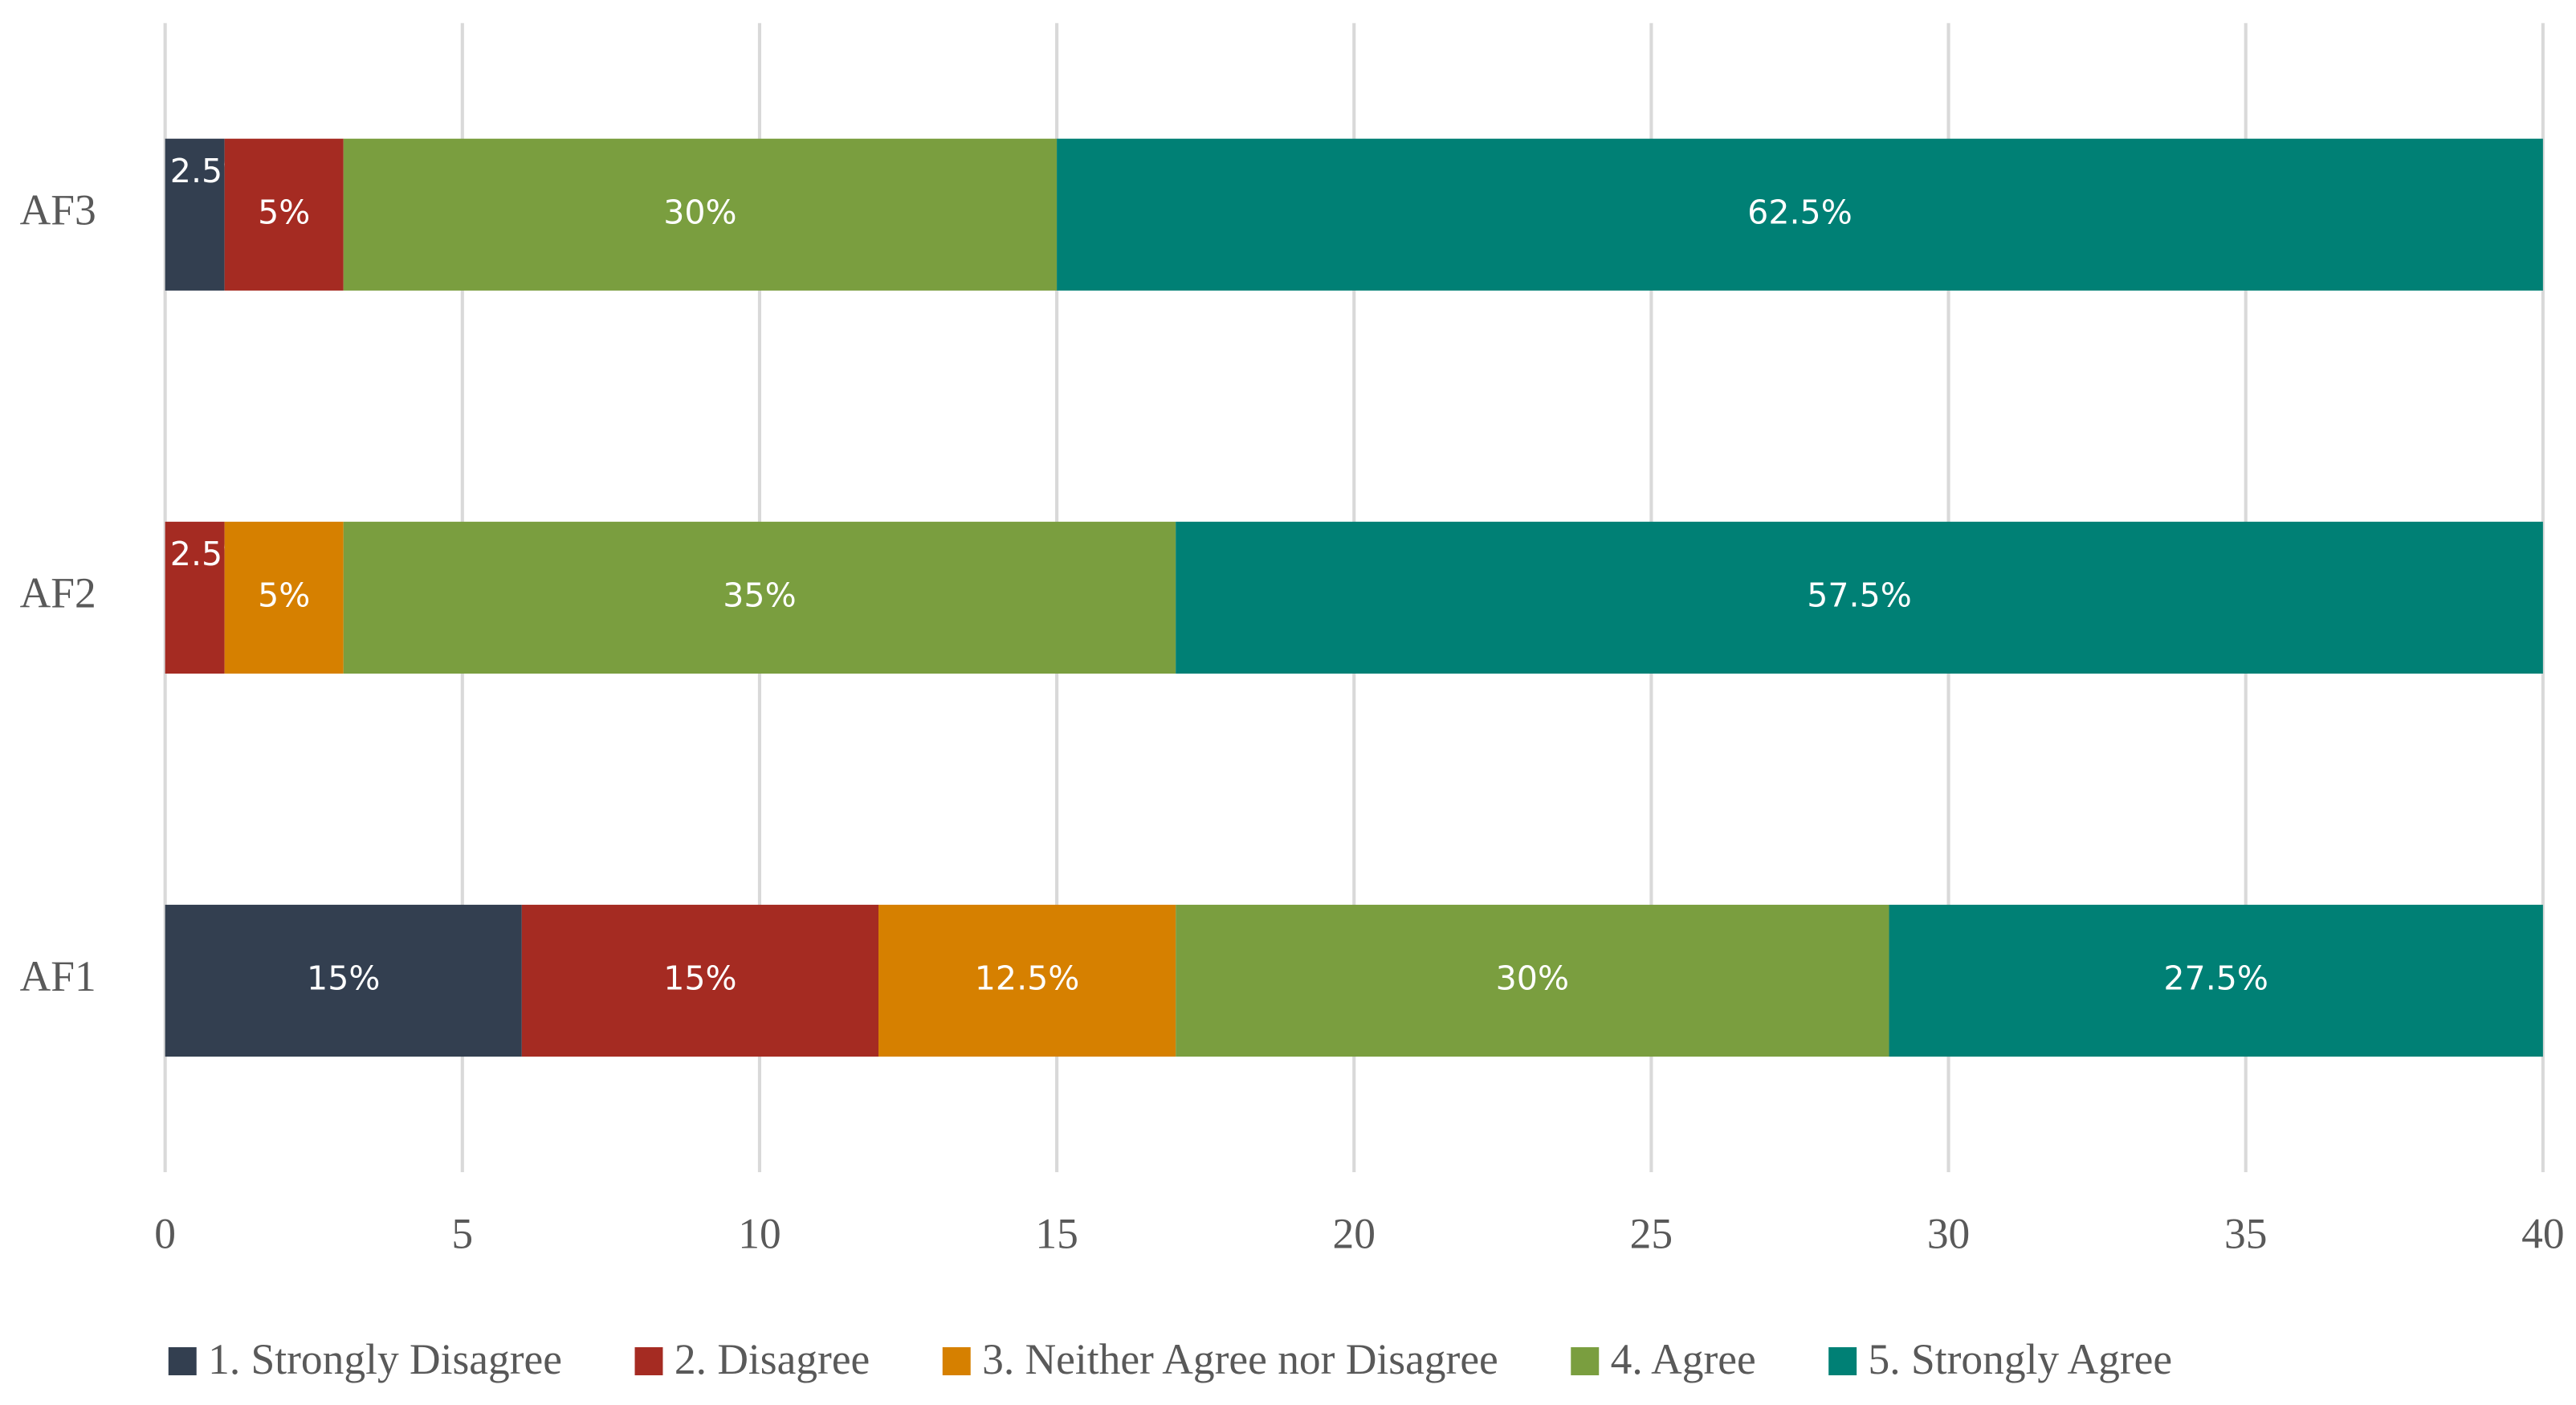 This screenshot has height=1405, width=2576. What do you see at coordinates (462, 1234) in the screenshot?
I see `x-tick-label: 5` at bounding box center [462, 1234].